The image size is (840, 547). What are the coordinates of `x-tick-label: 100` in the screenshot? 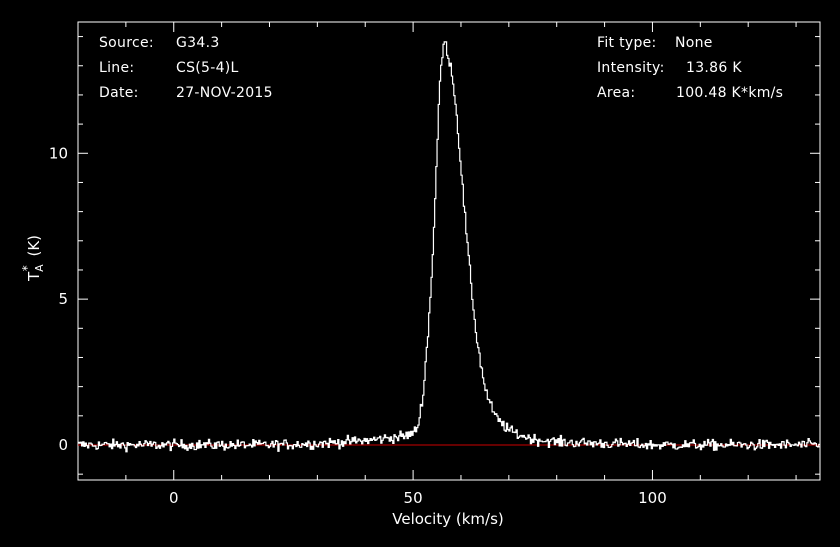 It's located at (652, 498).